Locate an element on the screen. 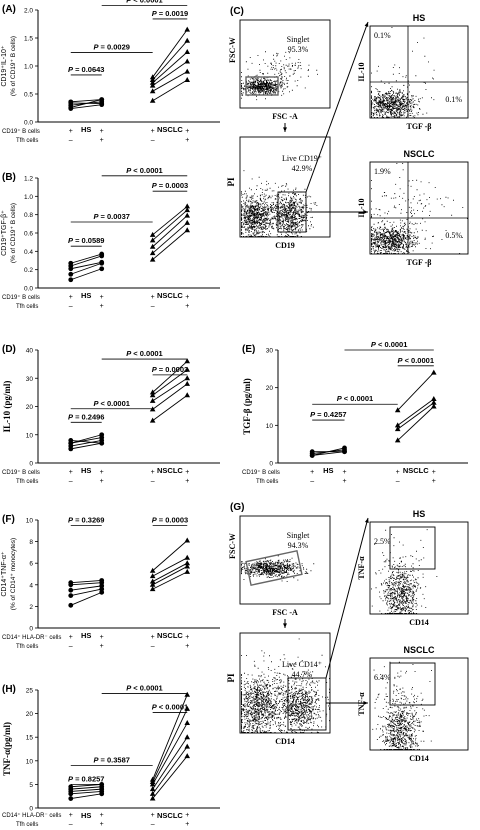 Image resolution: width=480 pixels, height=830 pixels. quad-y-label: IL-10 is located at coordinates (361, 207).